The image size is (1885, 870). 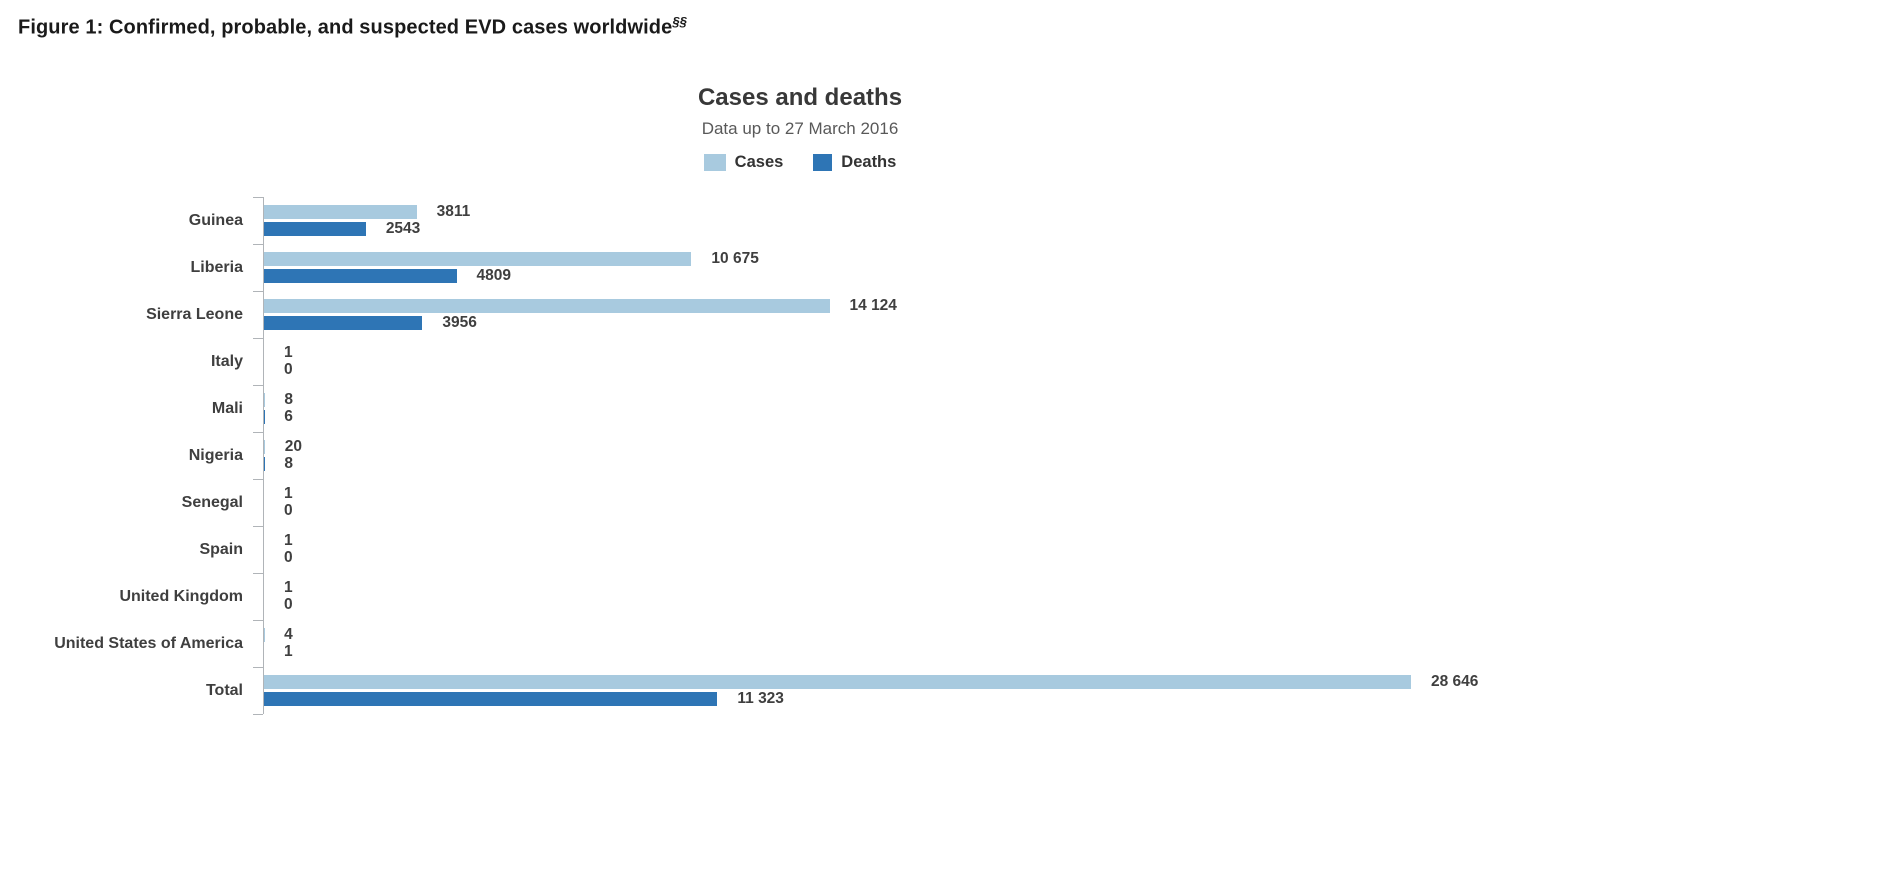 I want to click on bar-line: 11 323, so click(x=1062, y=698).